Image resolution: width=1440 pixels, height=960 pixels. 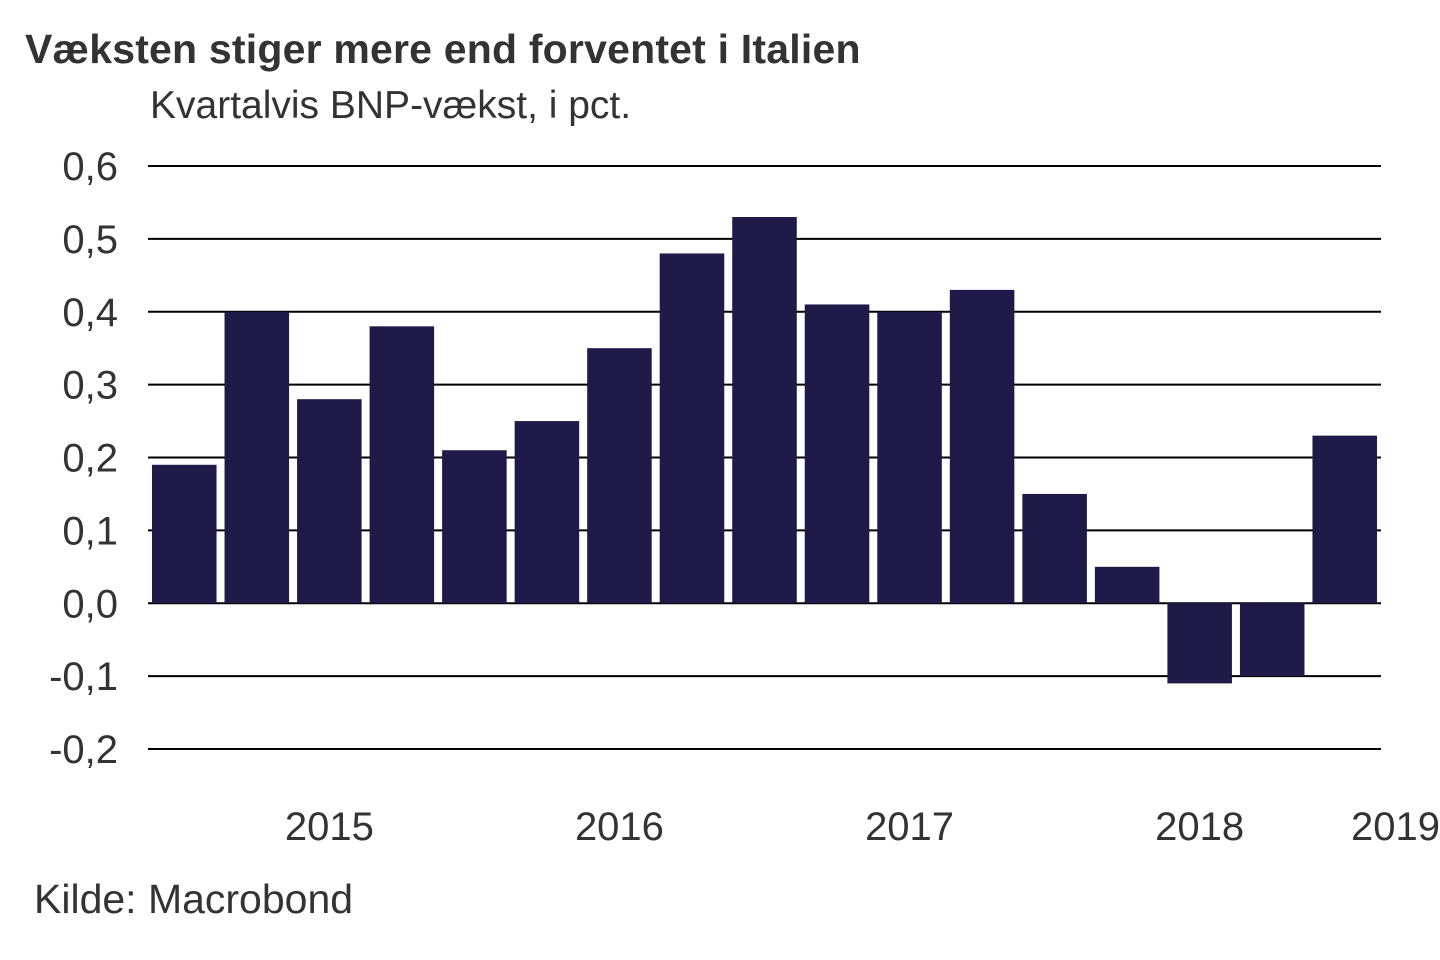 What do you see at coordinates (257, 457) in the screenshot?
I see `bar-2015-q2` at bounding box center [257, 457].